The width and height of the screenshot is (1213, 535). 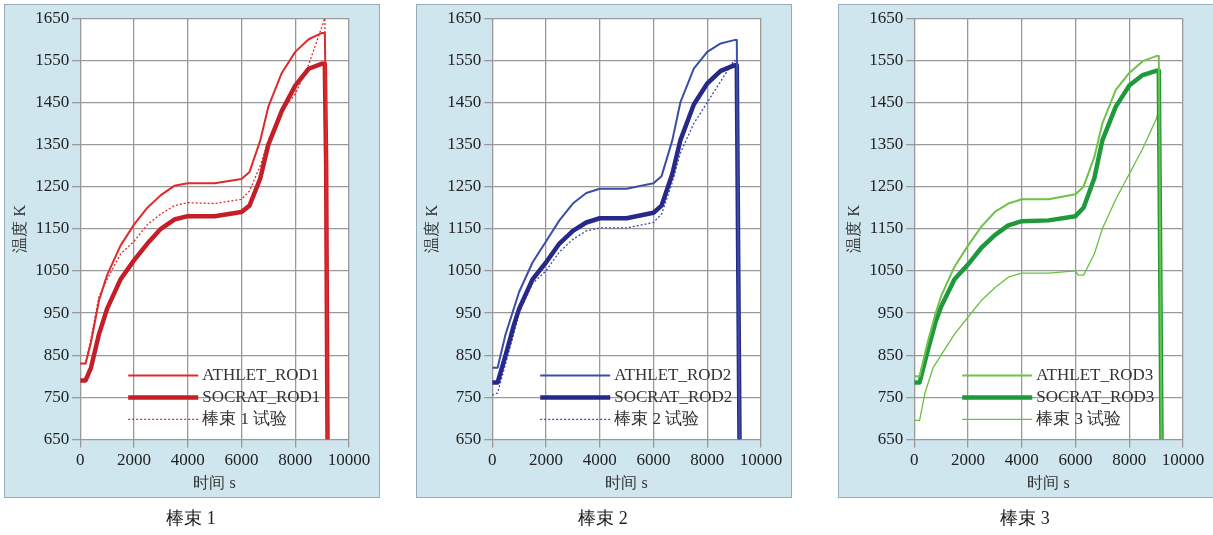 I want to click on legend-label: SOCRAT_ROD2, so click(x=673, y=396).